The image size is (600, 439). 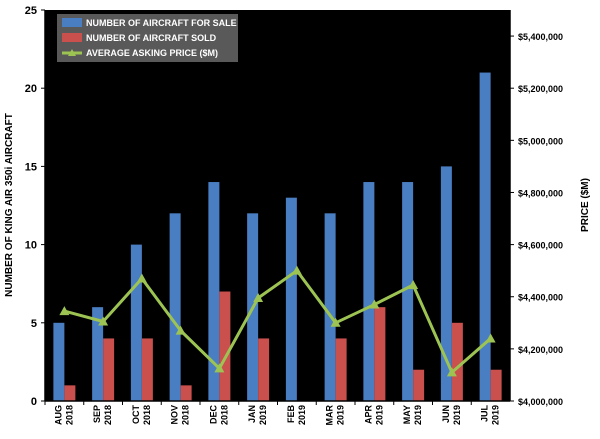 I want to click on x-tick-label-month: MAR, so click(x=330, y=415).